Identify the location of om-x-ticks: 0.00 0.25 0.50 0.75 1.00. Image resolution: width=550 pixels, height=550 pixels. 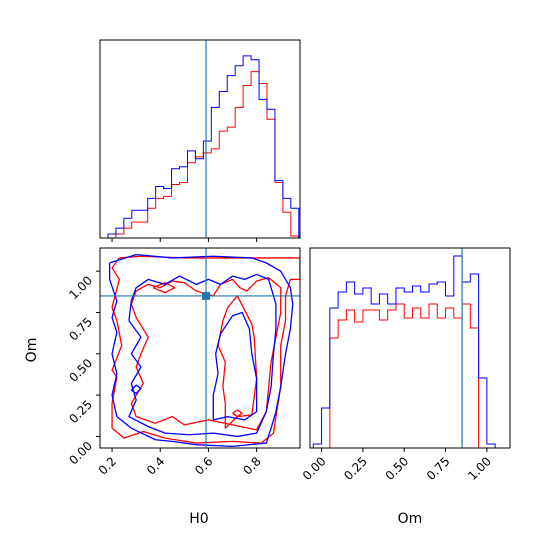
(397, 465).